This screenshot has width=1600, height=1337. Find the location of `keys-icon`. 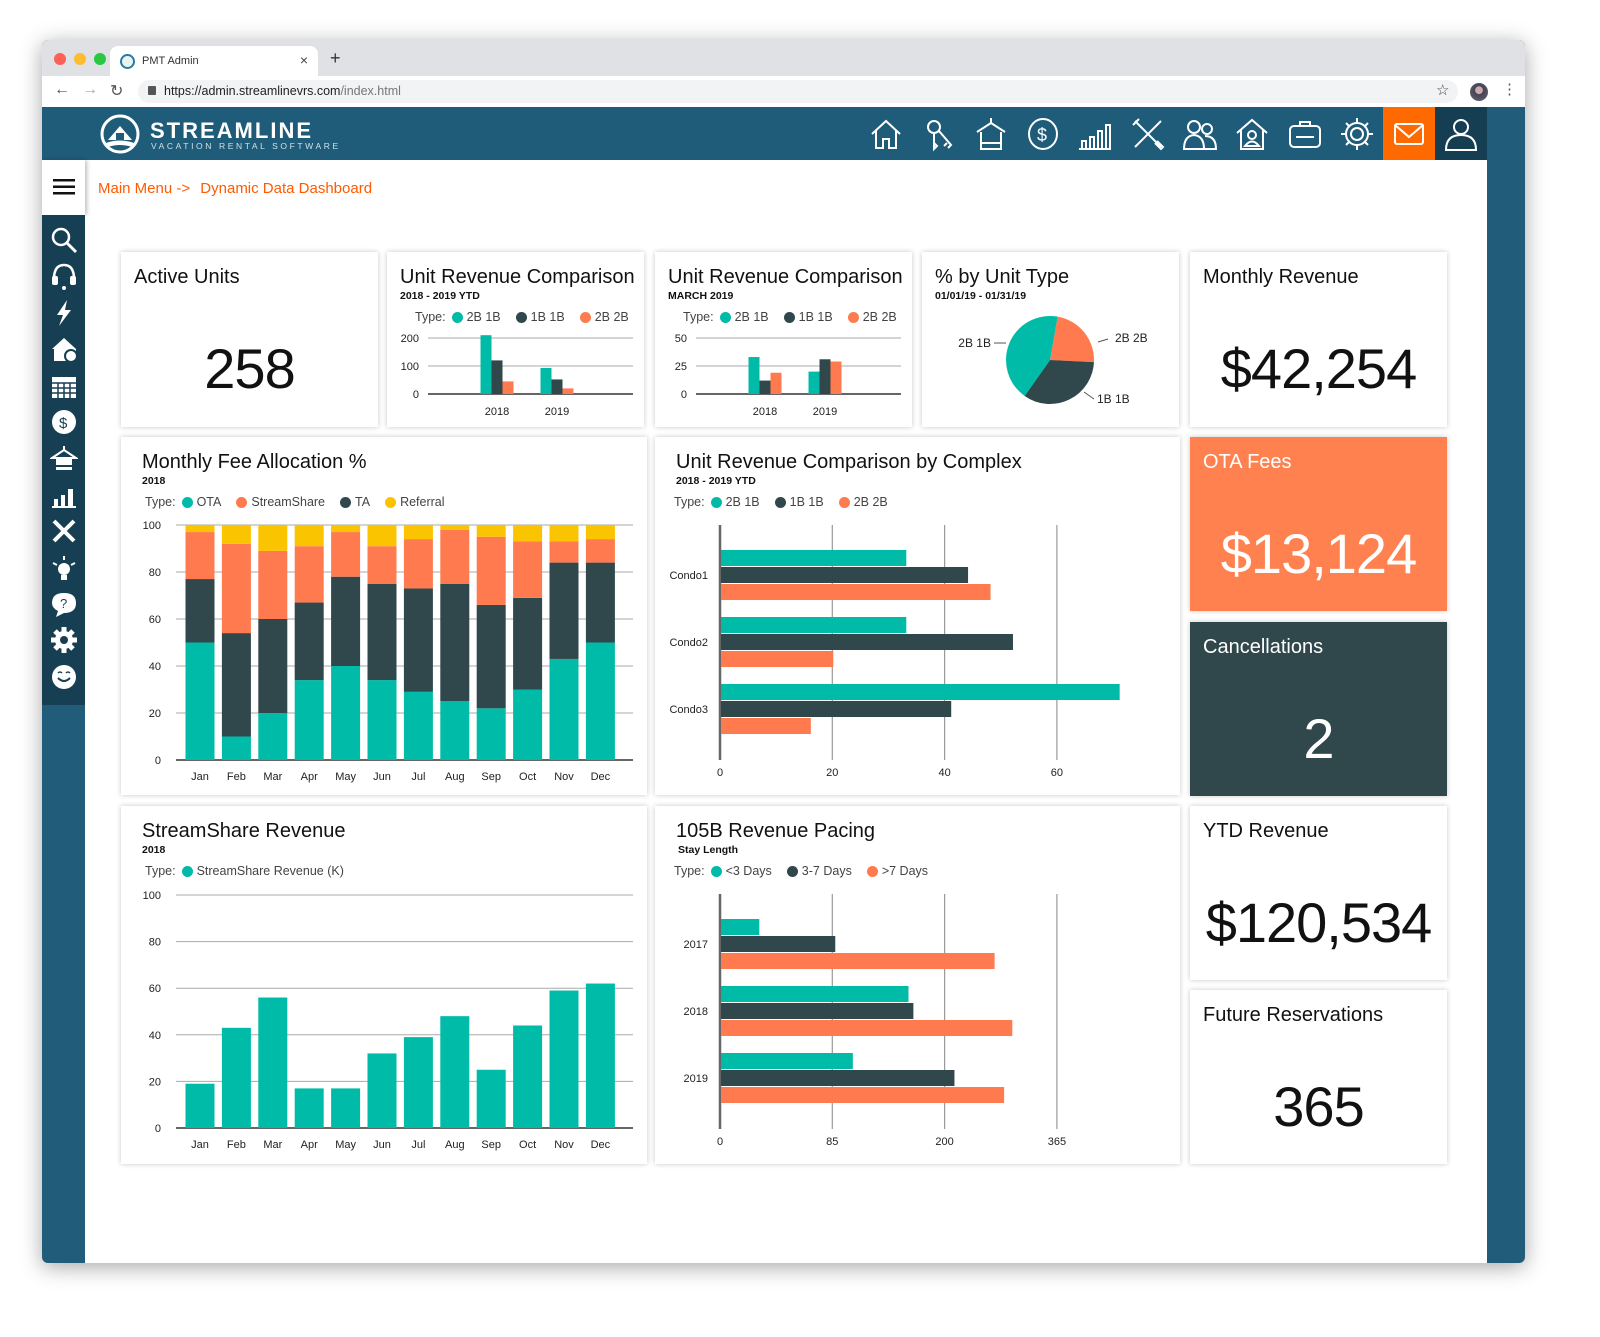

keys-icon is located at coordinates (939, 134).